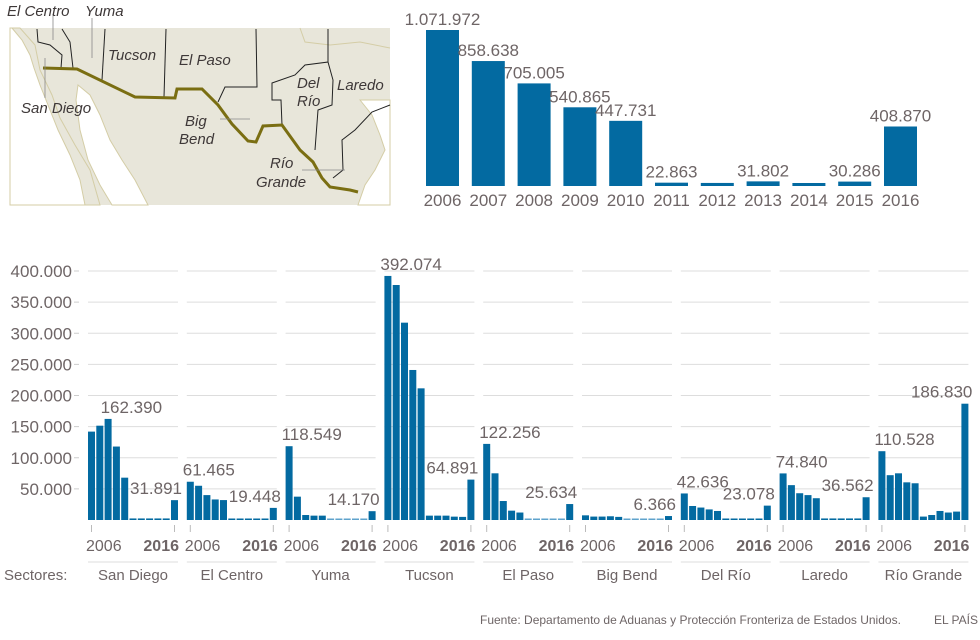 The width and height of the screenshot is (980, 640). Describe the element at coordinates (825, 519) in the screenshot. I see `bar-Laredo-2011` at that location.